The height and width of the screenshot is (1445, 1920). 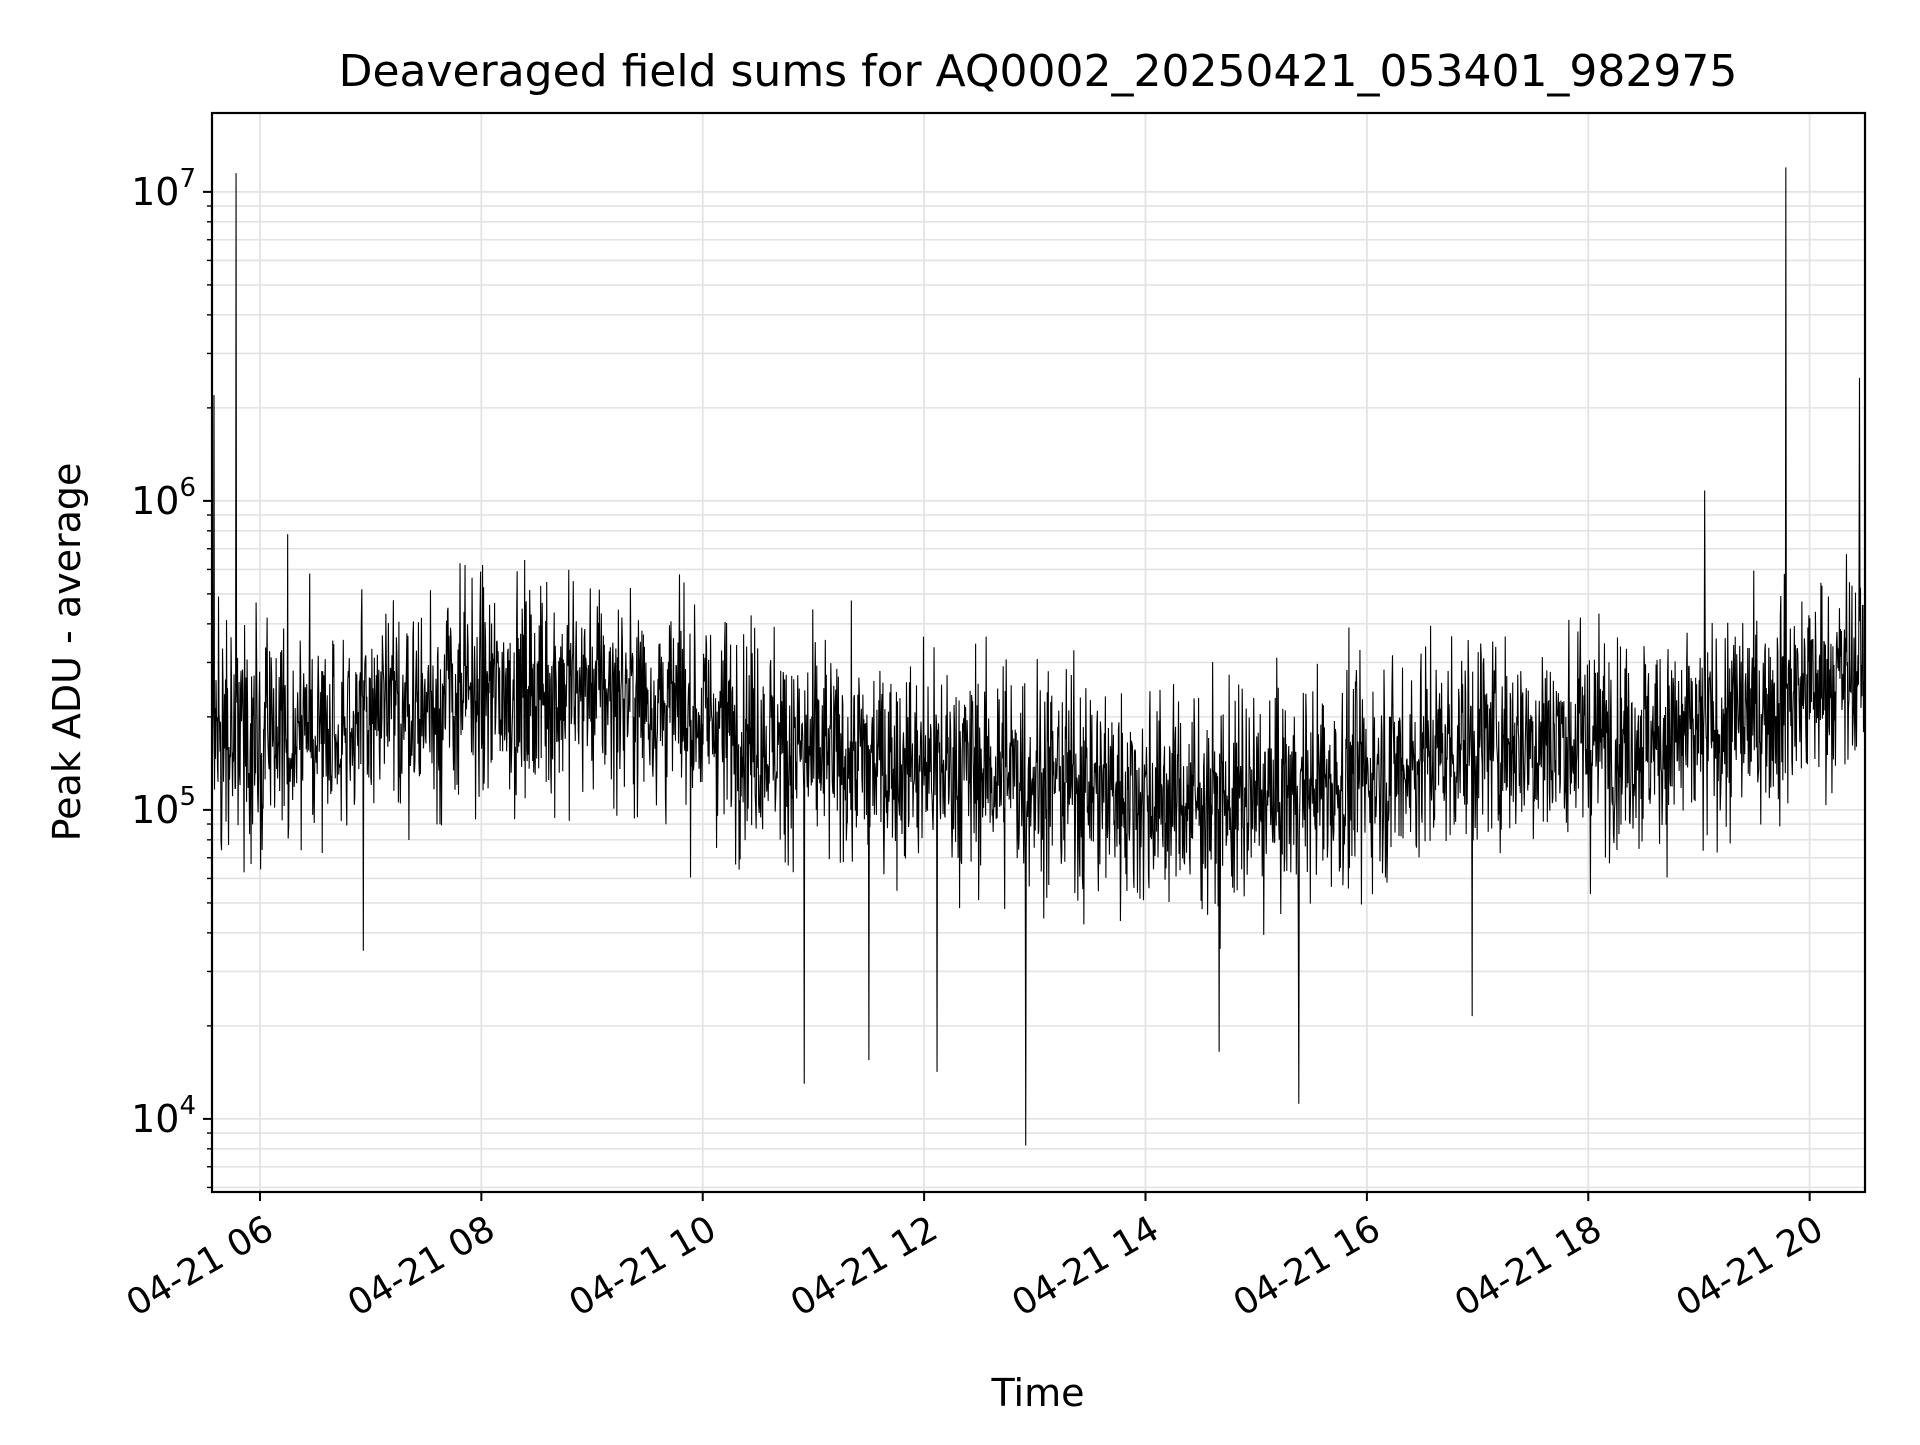 I want to click on y-tick-label: 10⁴, so click(x=163, y=1116).